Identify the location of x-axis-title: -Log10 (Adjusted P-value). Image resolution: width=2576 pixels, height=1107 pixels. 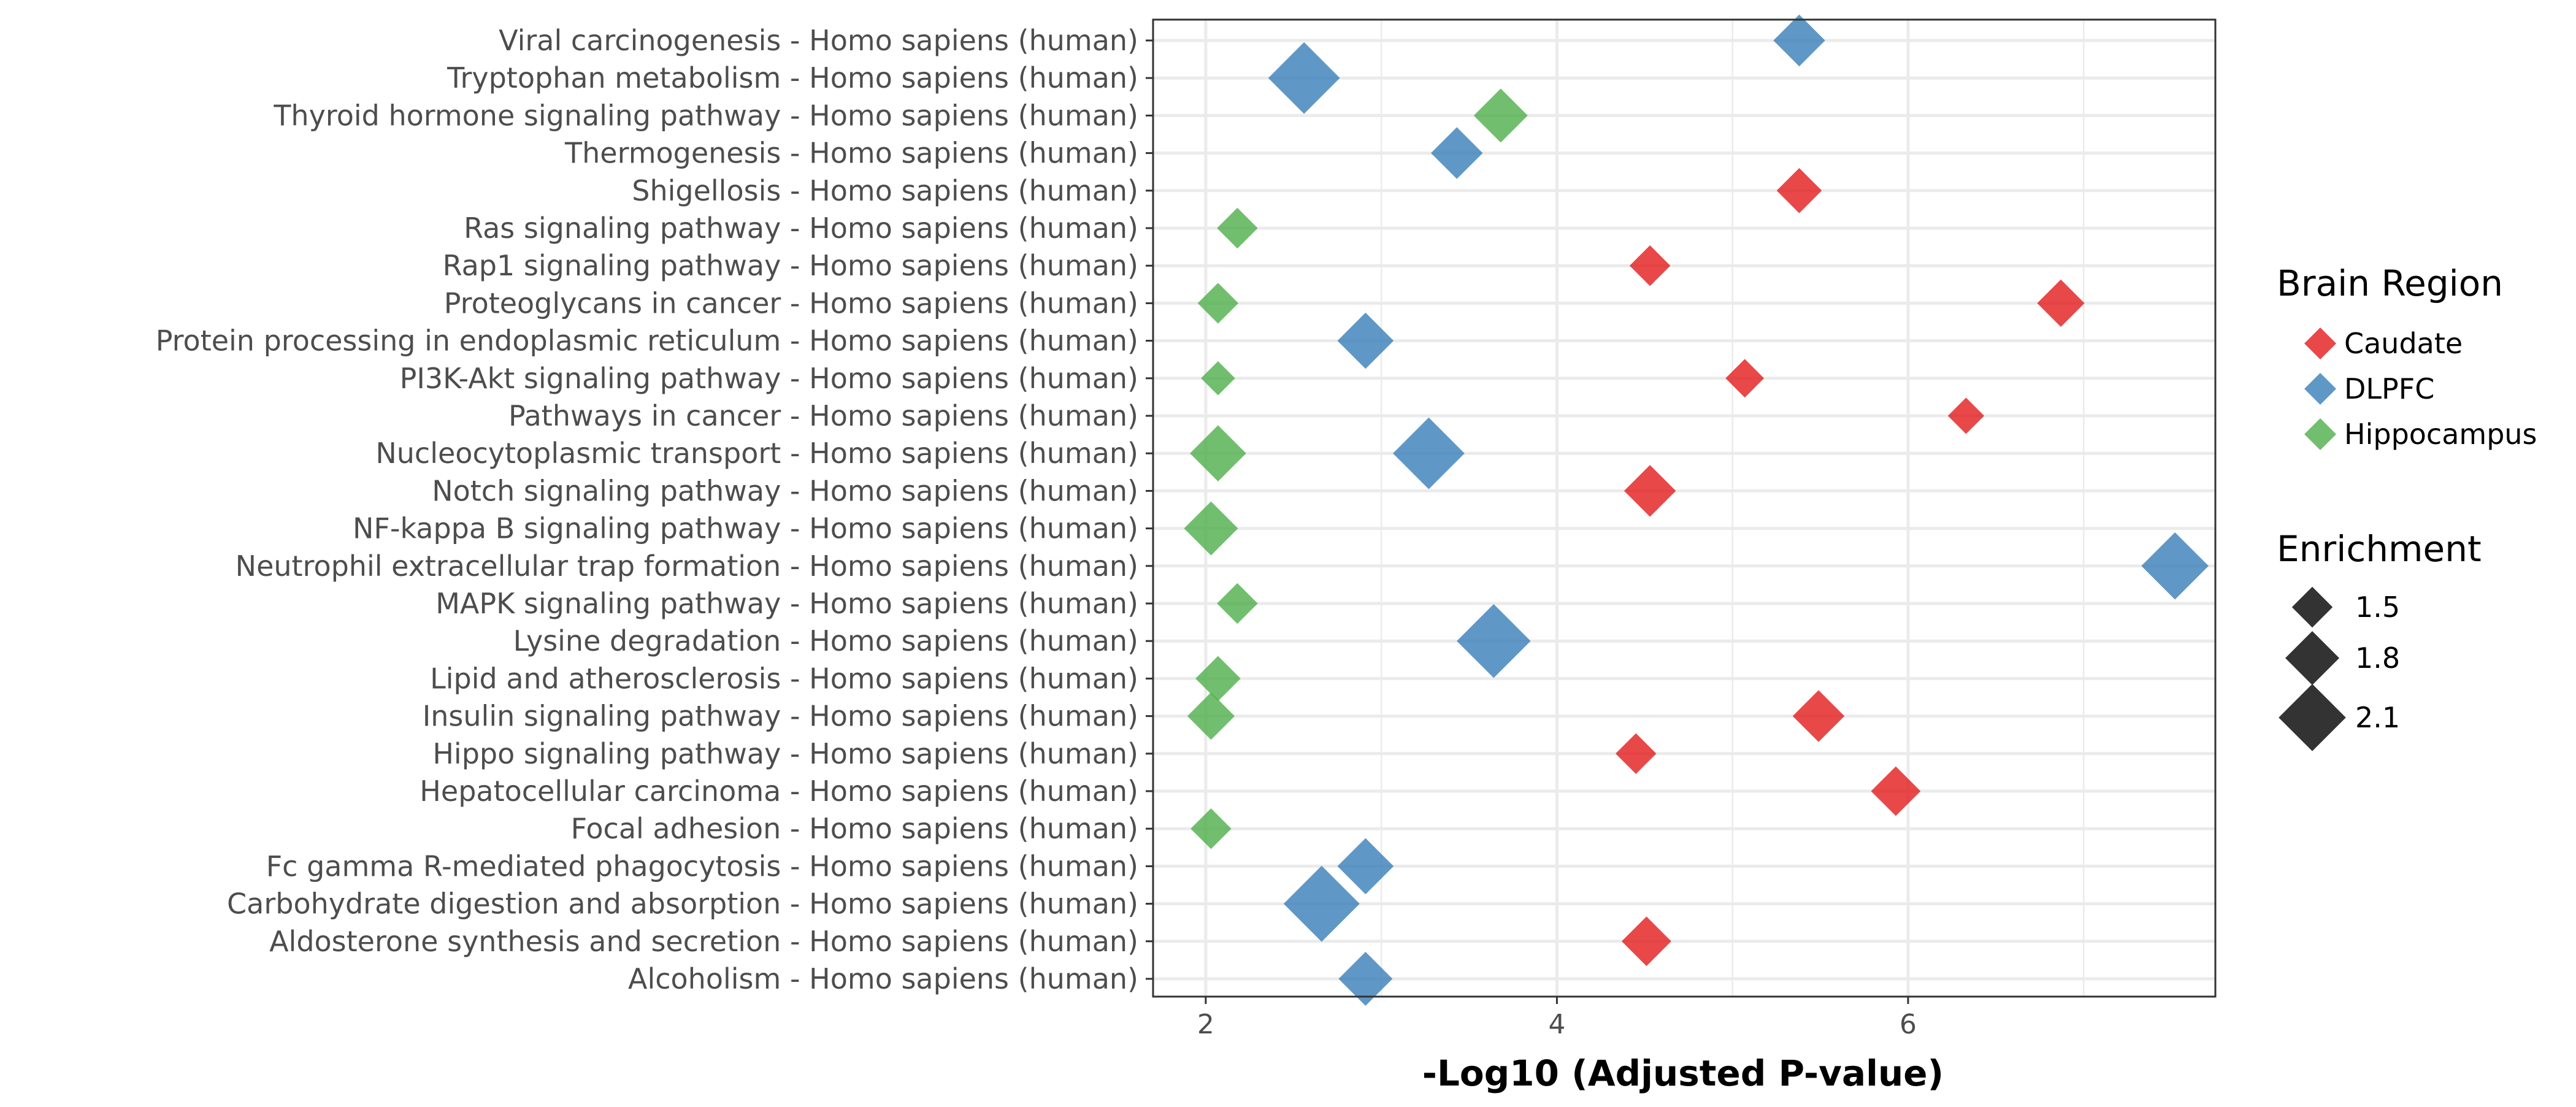
(1683, 1073).